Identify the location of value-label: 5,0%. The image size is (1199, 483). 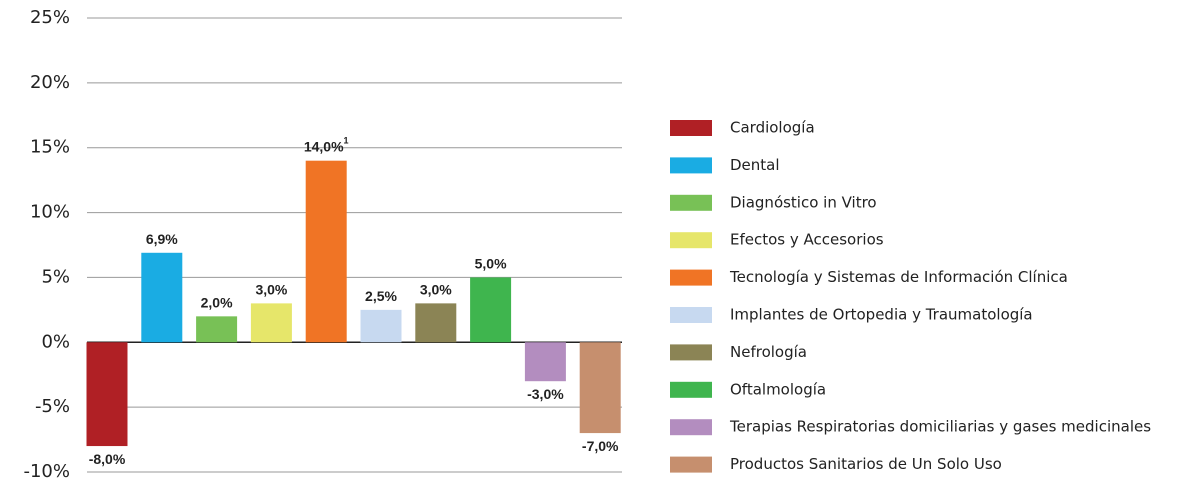
(491, 263).